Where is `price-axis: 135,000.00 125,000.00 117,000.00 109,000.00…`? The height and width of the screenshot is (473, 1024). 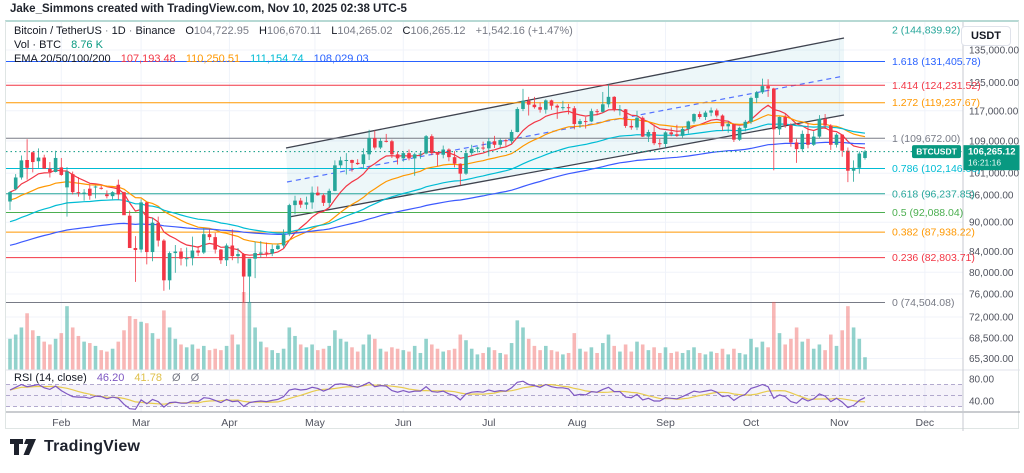 price-axis: 135,000.00 125,000.00 117,000.00 109,000.00… is located at coordinates (994, 226).